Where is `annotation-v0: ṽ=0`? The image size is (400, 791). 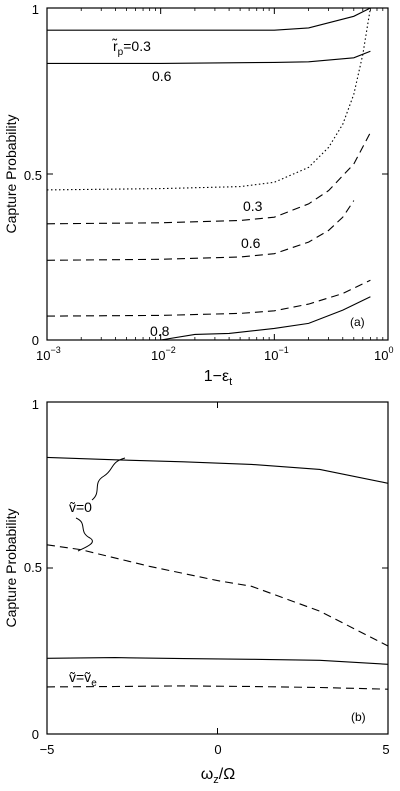 annotation-v0: ṽ=0 is located at coordinates (80, 507).